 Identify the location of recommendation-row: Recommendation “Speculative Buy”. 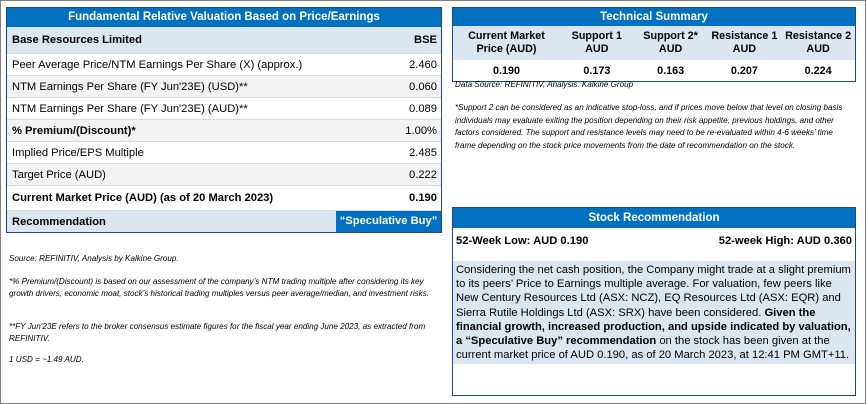
(224, 221).